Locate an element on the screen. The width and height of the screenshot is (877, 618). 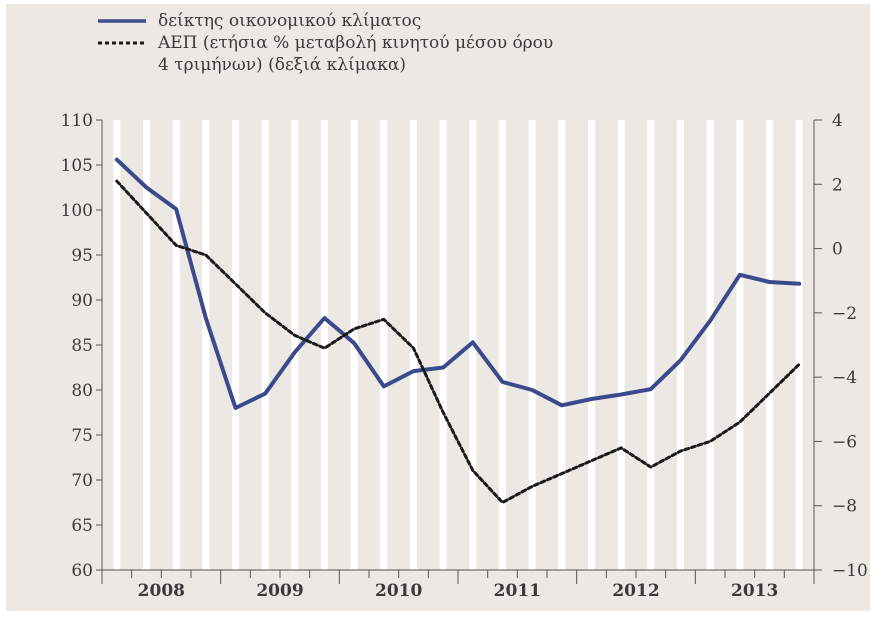
left-tick-label: 85 is located at coordinates (82, 346).